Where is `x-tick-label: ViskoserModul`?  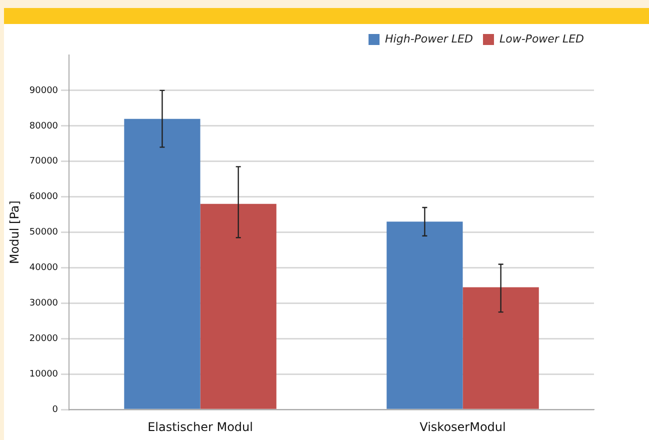
x-tick-label: ViskoserModul is located at coordinates (463, 427).